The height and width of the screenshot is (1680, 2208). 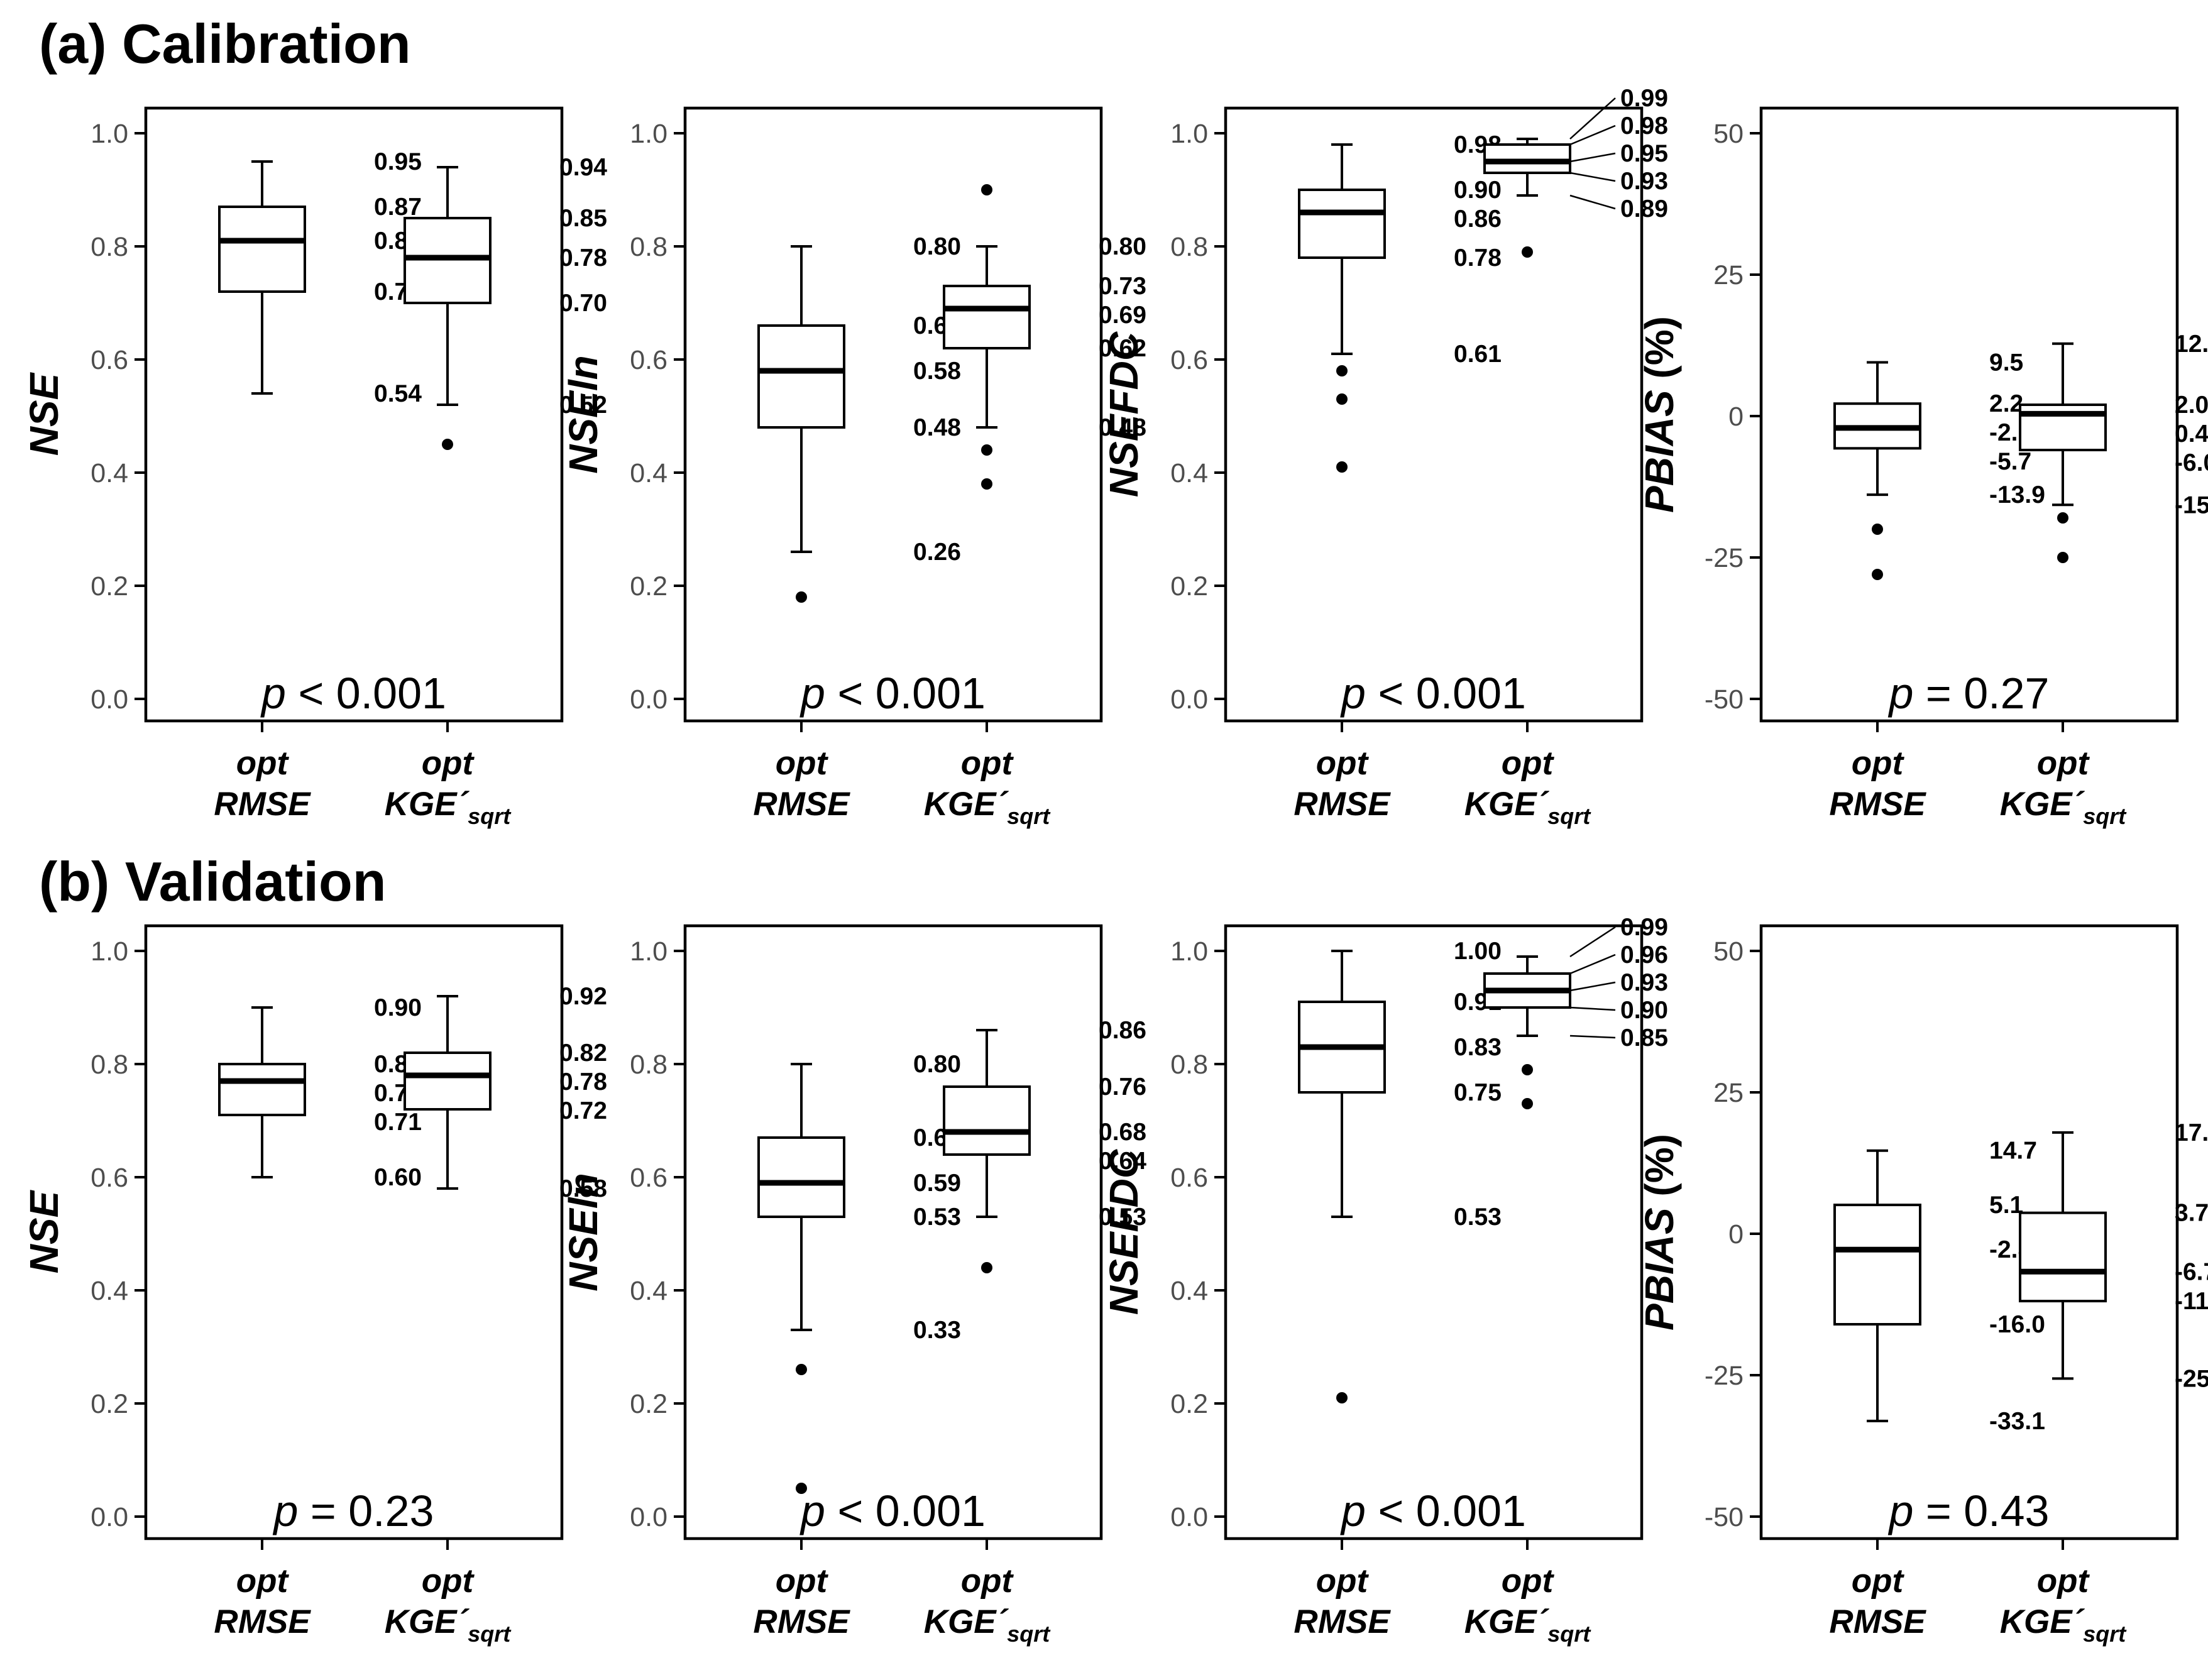 What do you see at coordinates (1478, 1092) in the screenshot?
I see `value-label: 0.75` at bounding box center [1478, 1092].